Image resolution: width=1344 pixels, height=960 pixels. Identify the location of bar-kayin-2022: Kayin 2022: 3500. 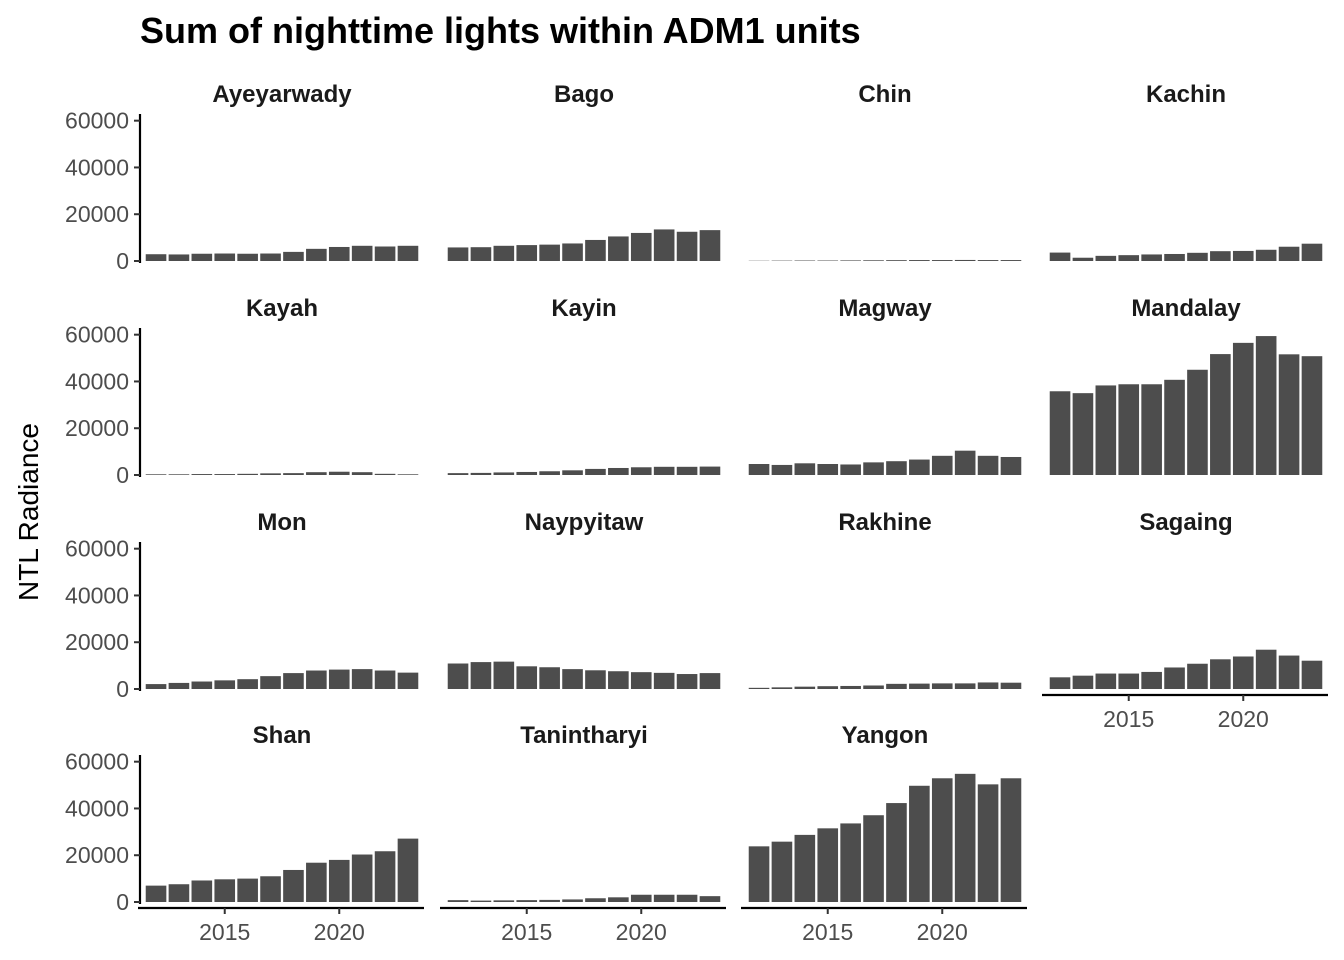
(687, 470).